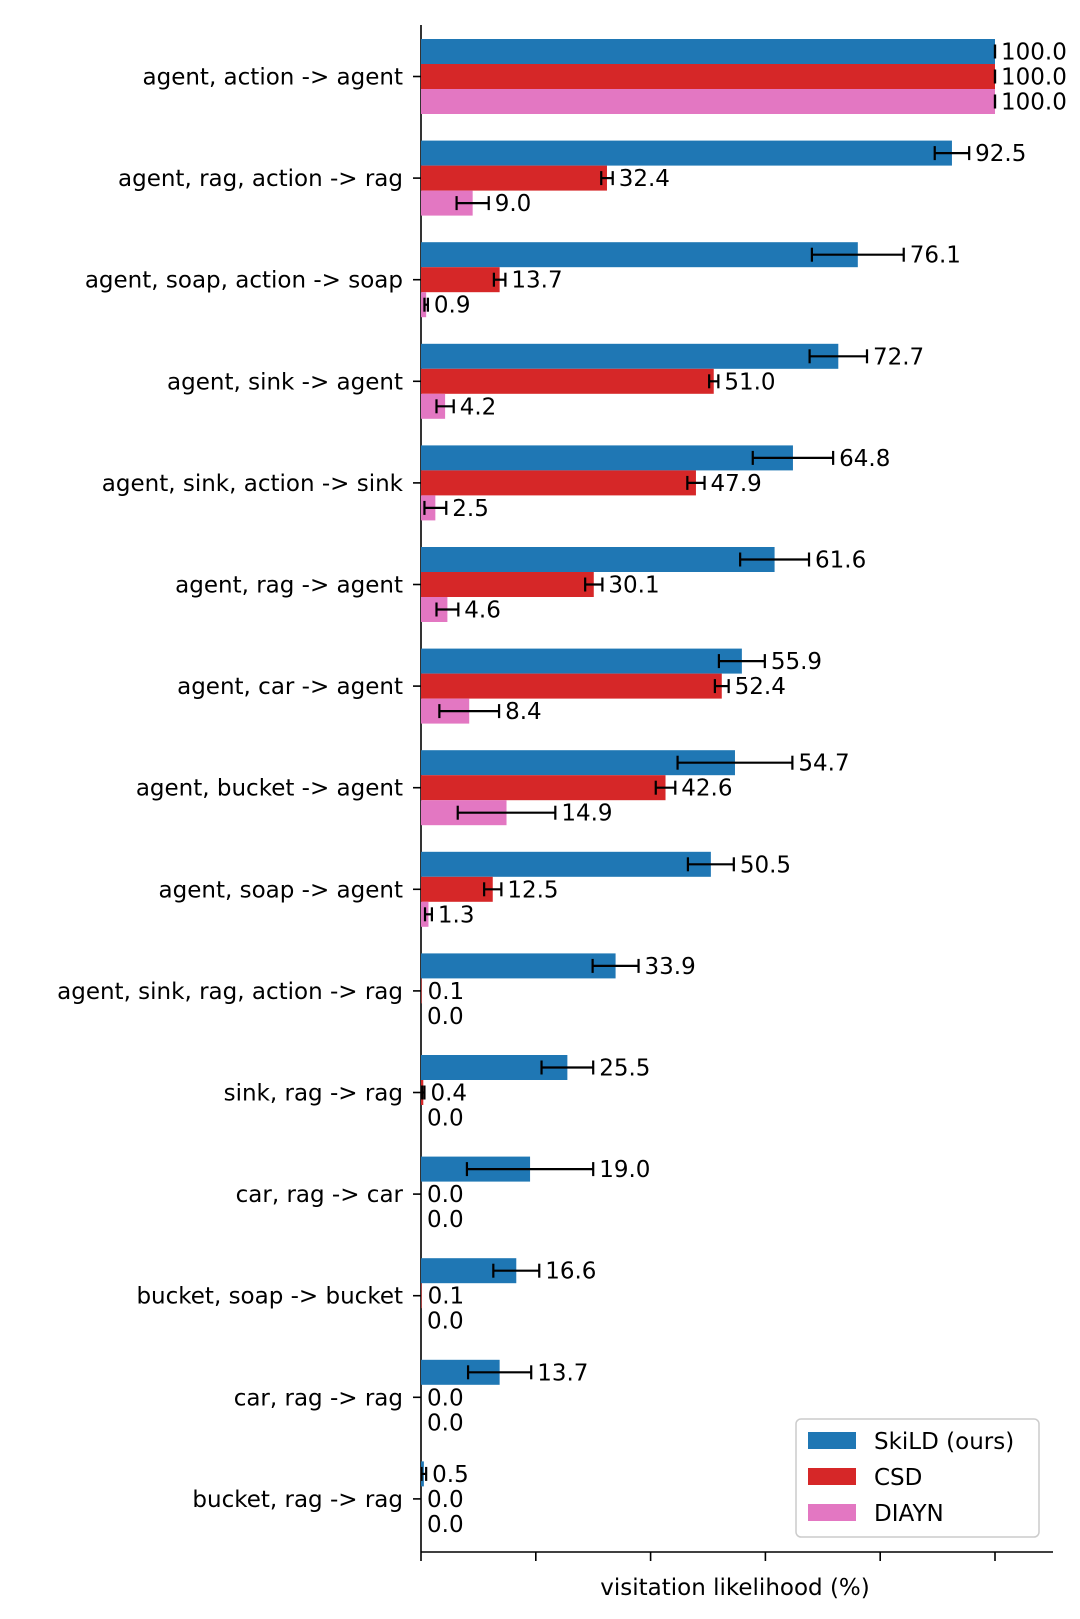 This screenshot has width=1080, height=1619. Describe the element at coordinates (644, 179) in the screenshot. I see `data-label: 32.4` at that location.